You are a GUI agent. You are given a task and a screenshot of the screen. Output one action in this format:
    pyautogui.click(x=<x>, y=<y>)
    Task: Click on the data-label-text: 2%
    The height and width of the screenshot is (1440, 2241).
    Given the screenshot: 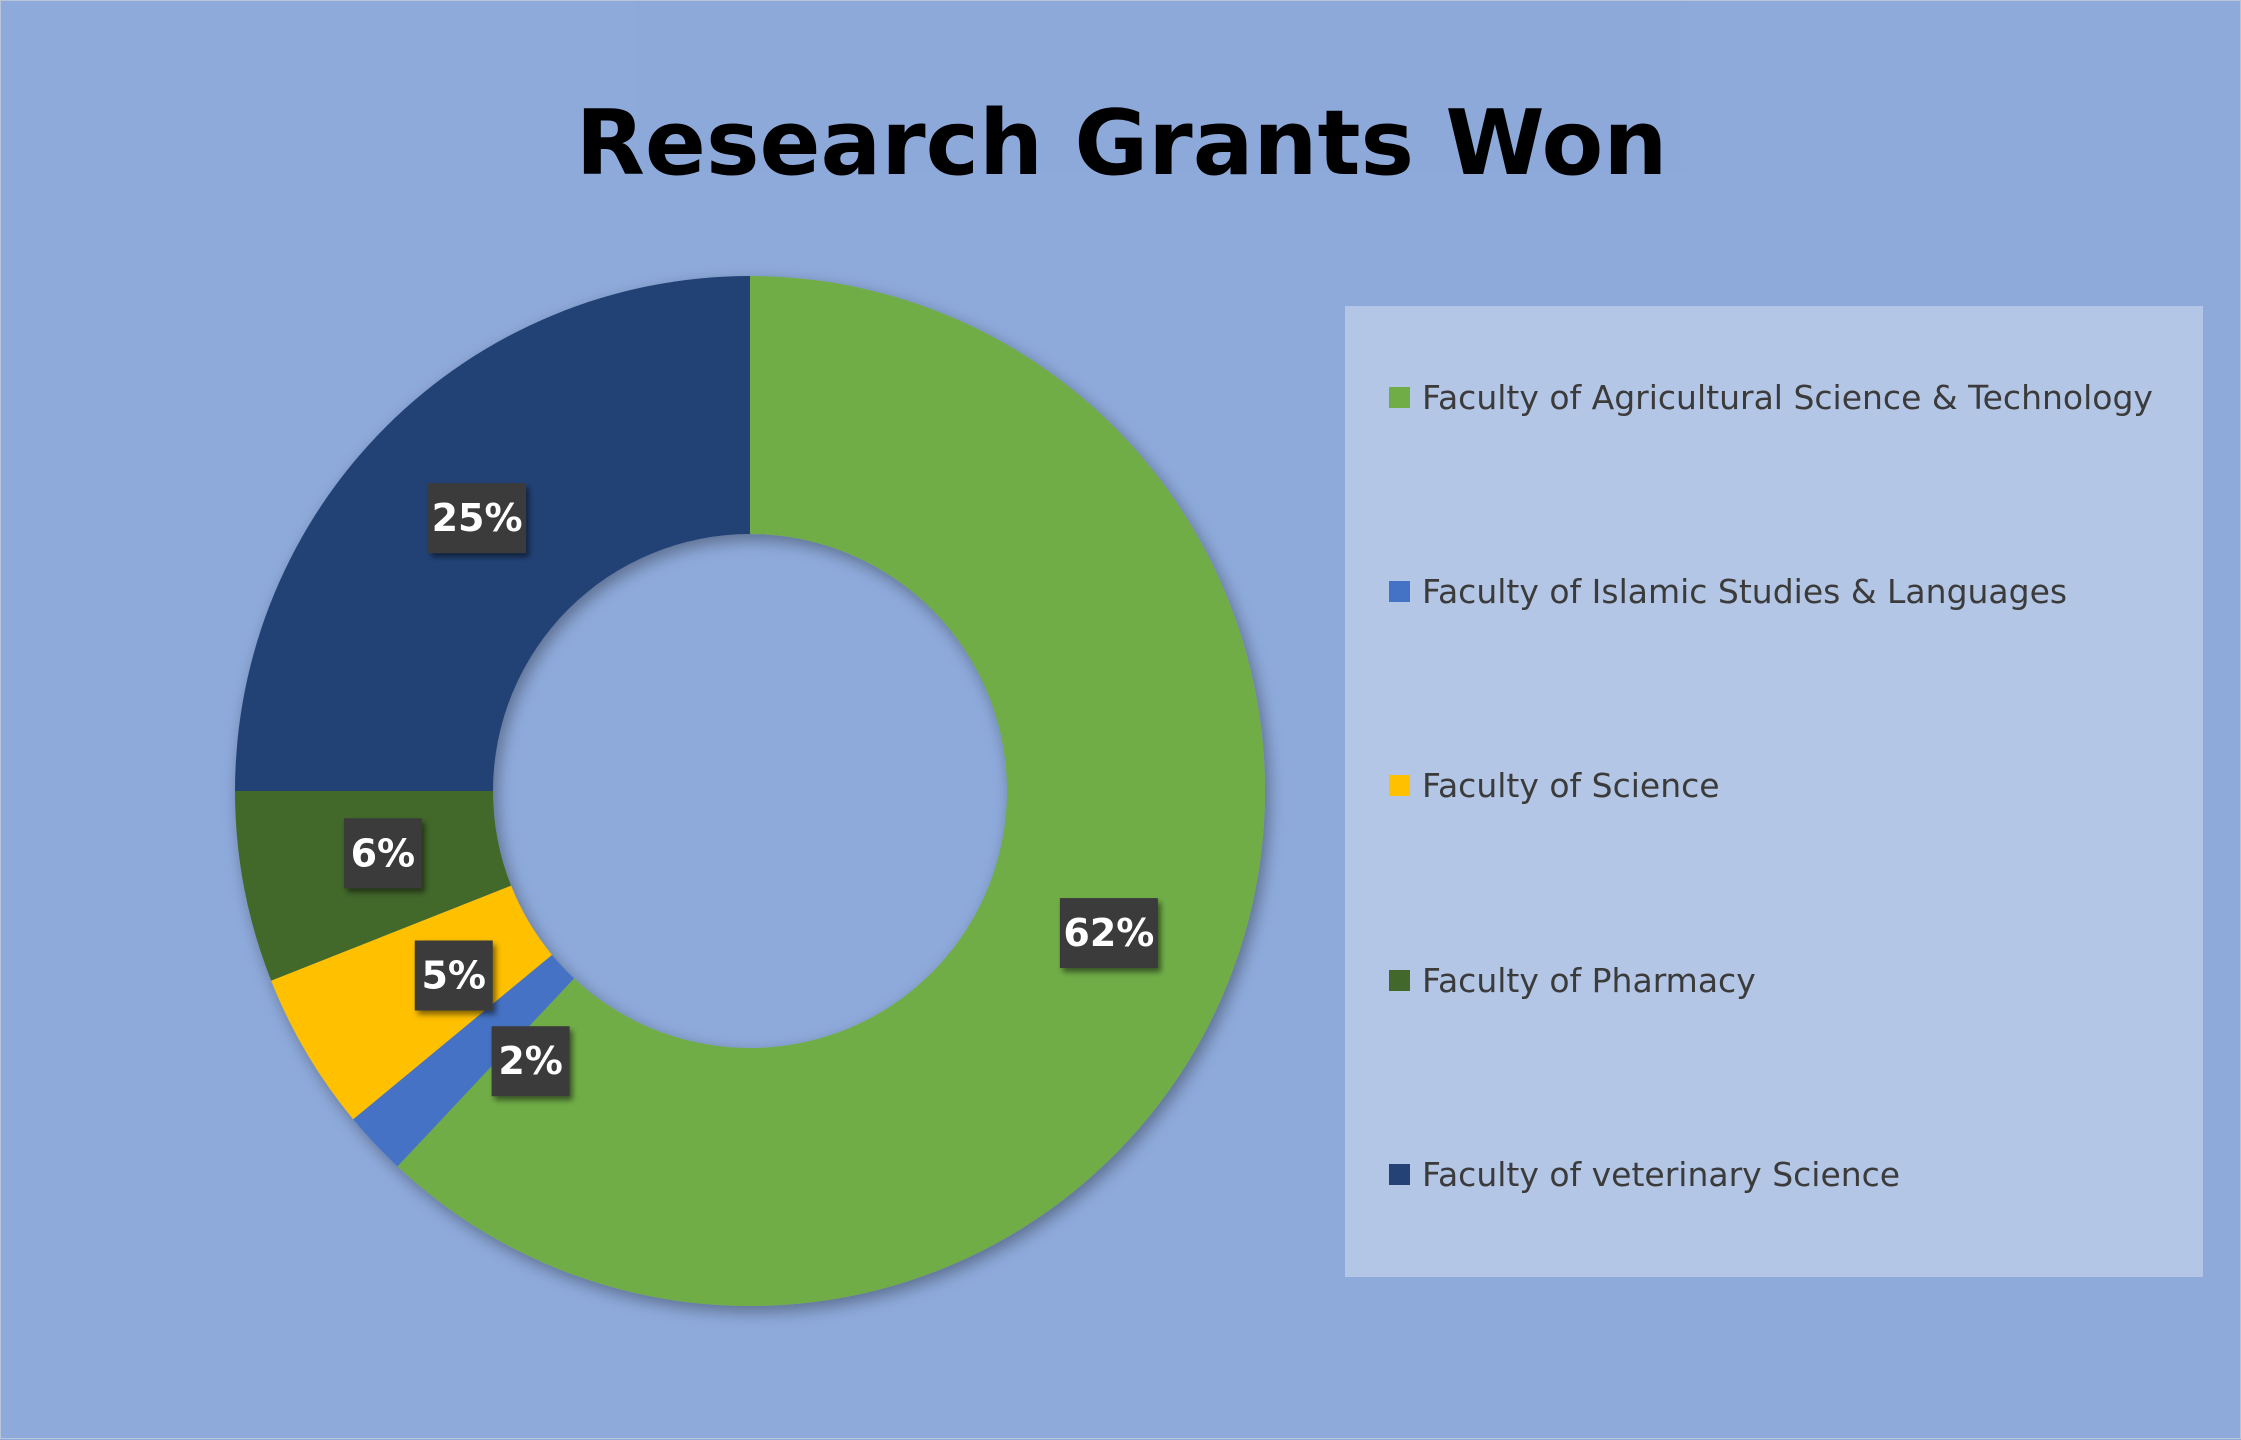 What is the action you would take?
    pyautogui.click(x=530, y=1061)
    